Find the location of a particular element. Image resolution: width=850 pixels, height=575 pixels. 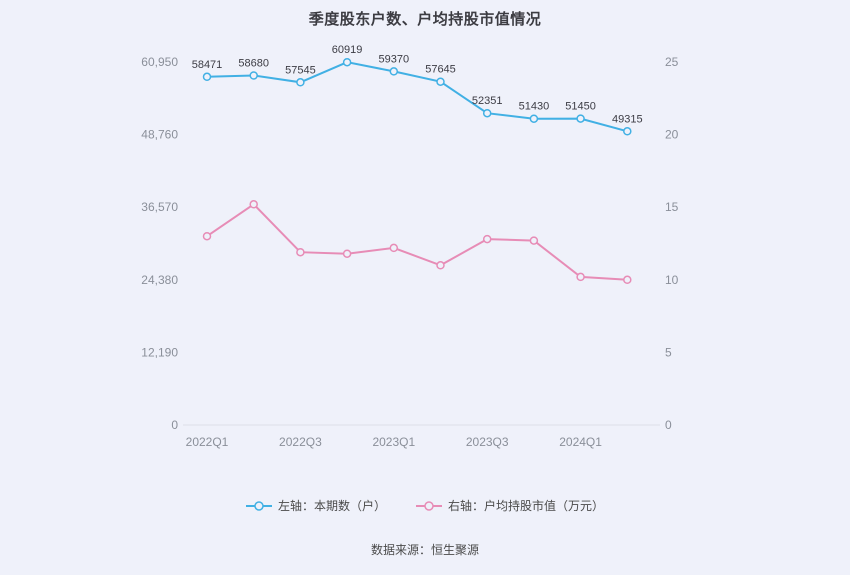

left-axis-tick: 0 is located at coordinates (174, 425).